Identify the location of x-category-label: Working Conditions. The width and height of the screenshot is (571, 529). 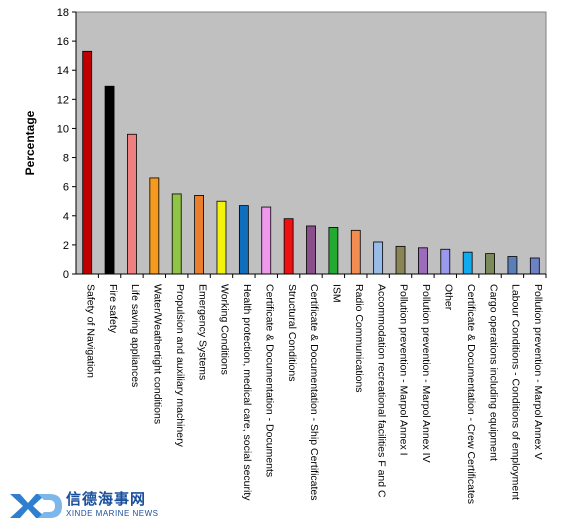
(225, 329).